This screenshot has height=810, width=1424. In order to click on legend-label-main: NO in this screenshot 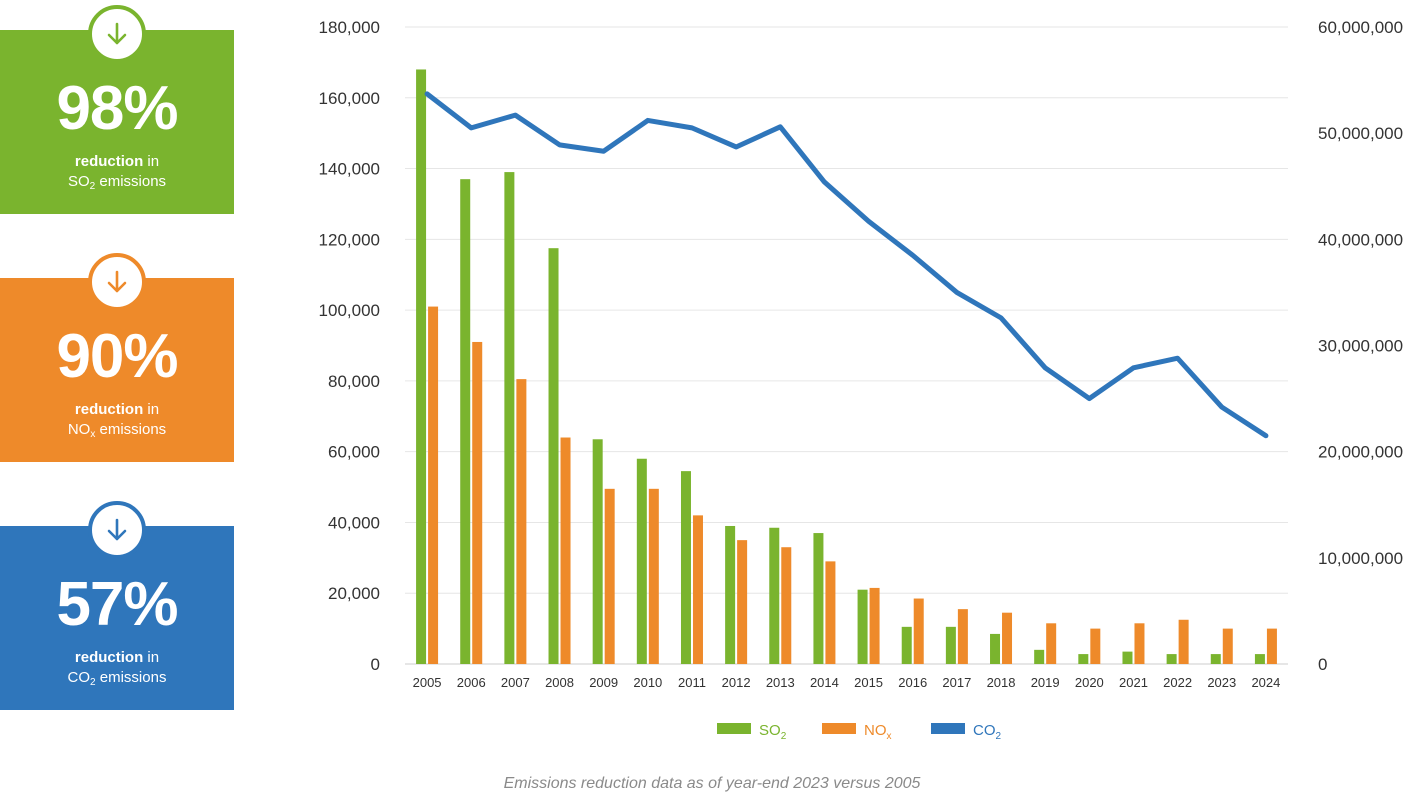, I will do `click(875, 730)`.